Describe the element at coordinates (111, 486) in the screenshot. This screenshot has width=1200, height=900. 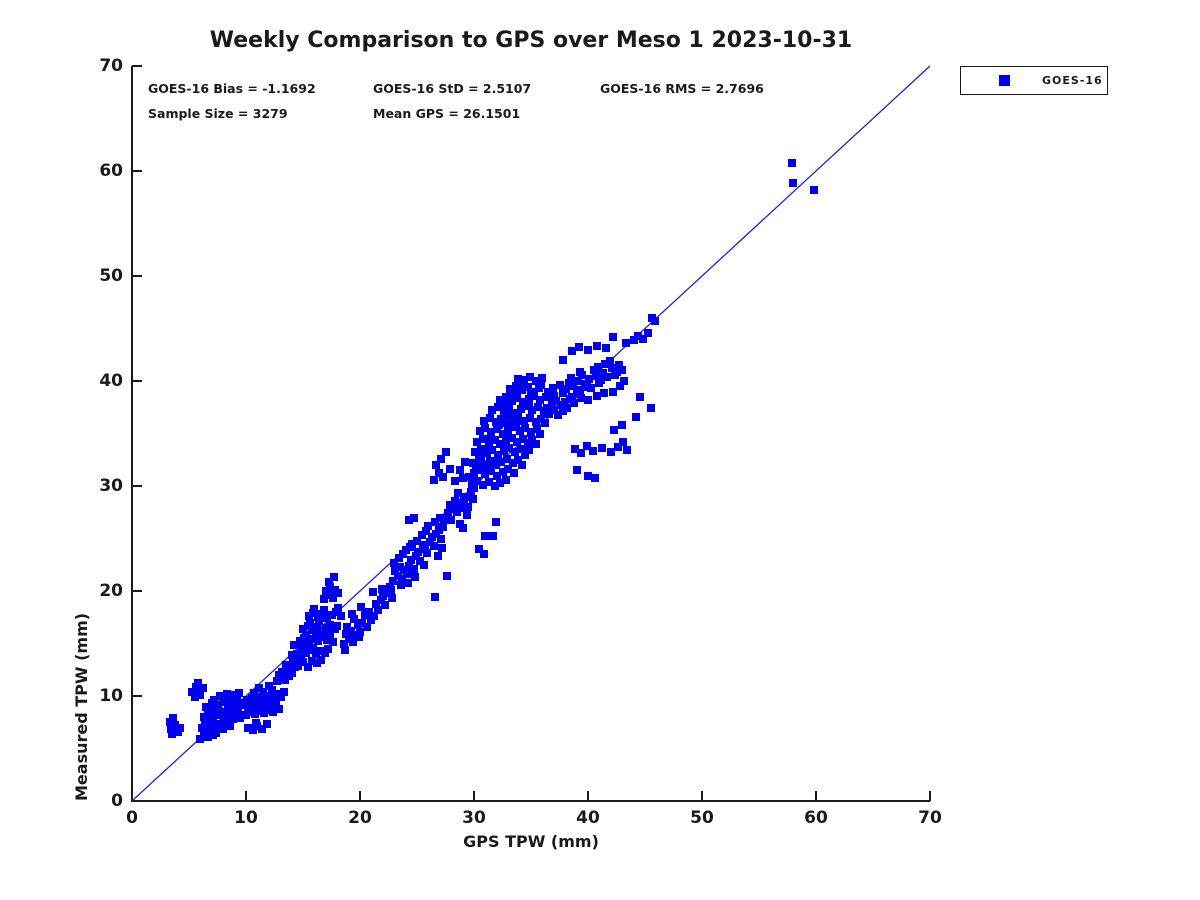
I see `y-tick-label: 30` at that location.